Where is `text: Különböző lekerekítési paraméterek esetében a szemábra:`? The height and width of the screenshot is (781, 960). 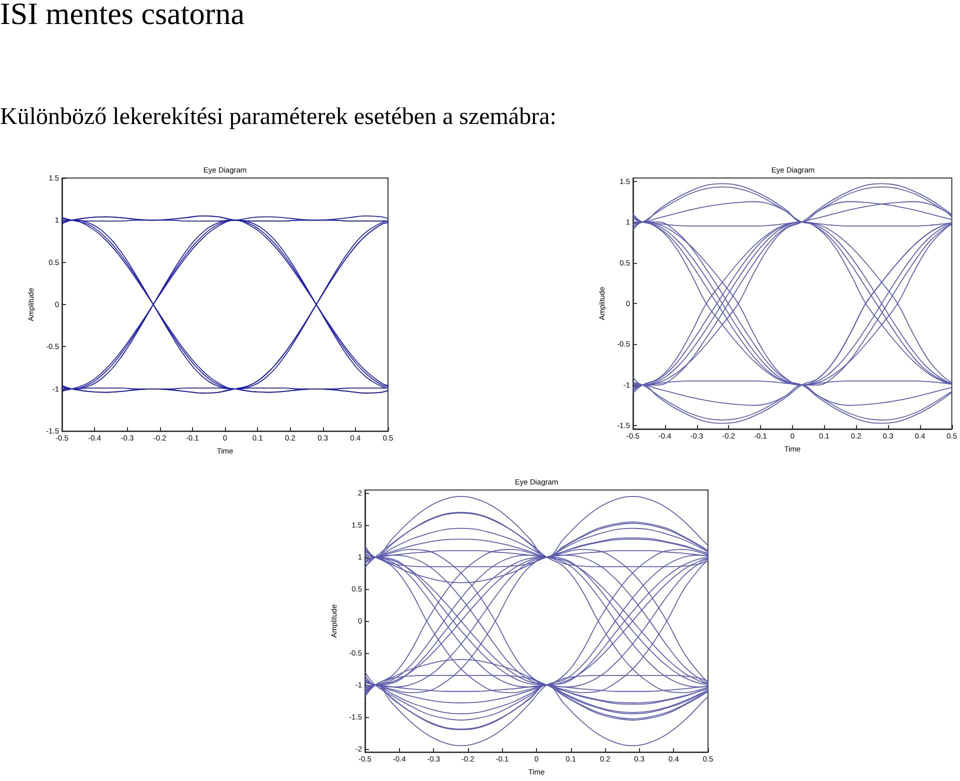
text: Különböző lekerekítési paraméterek esetében a szemábra: is located at coordinates (278, 117).